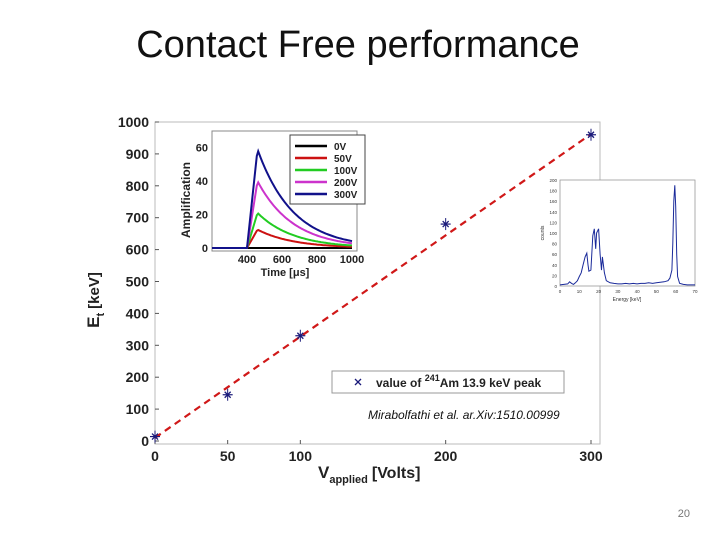  What do you see at coordinates (138, 154) in the screenshot?
I see `y-tick-label: 900` at bounding box center [138, 154].